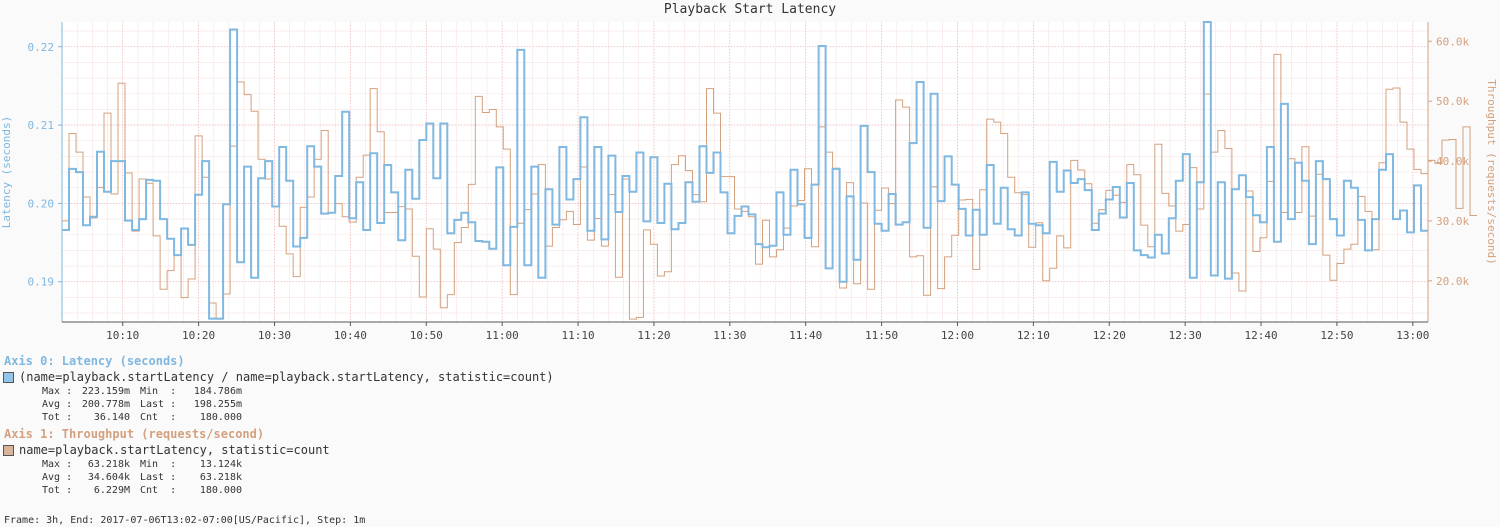 Image resolution: width=1500 pixels, height=527 pixels. What do you see at coordinates (274, 335) in the screenshot?
I see `x-tick-label: 10:30` at bounding box center [274, 335].